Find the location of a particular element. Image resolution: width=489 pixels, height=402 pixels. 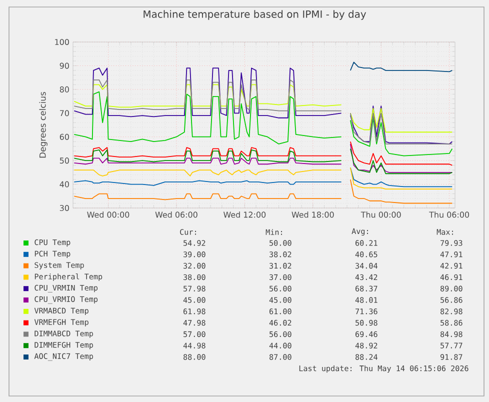

chart-title: Machine temperature based on IPMI - by day is located at coordinates (255, 15).